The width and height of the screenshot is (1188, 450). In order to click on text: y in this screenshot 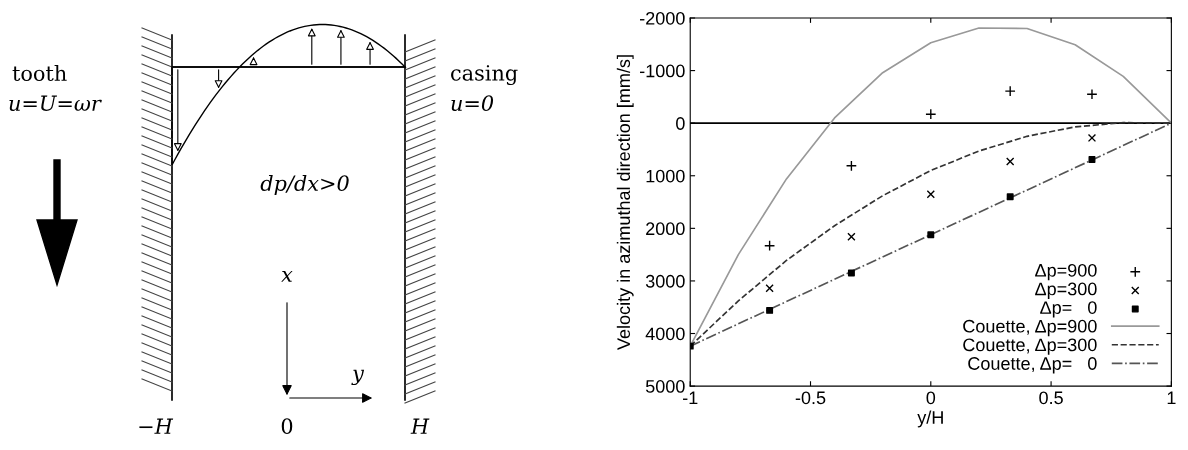, I will do `click(358, 377)`.